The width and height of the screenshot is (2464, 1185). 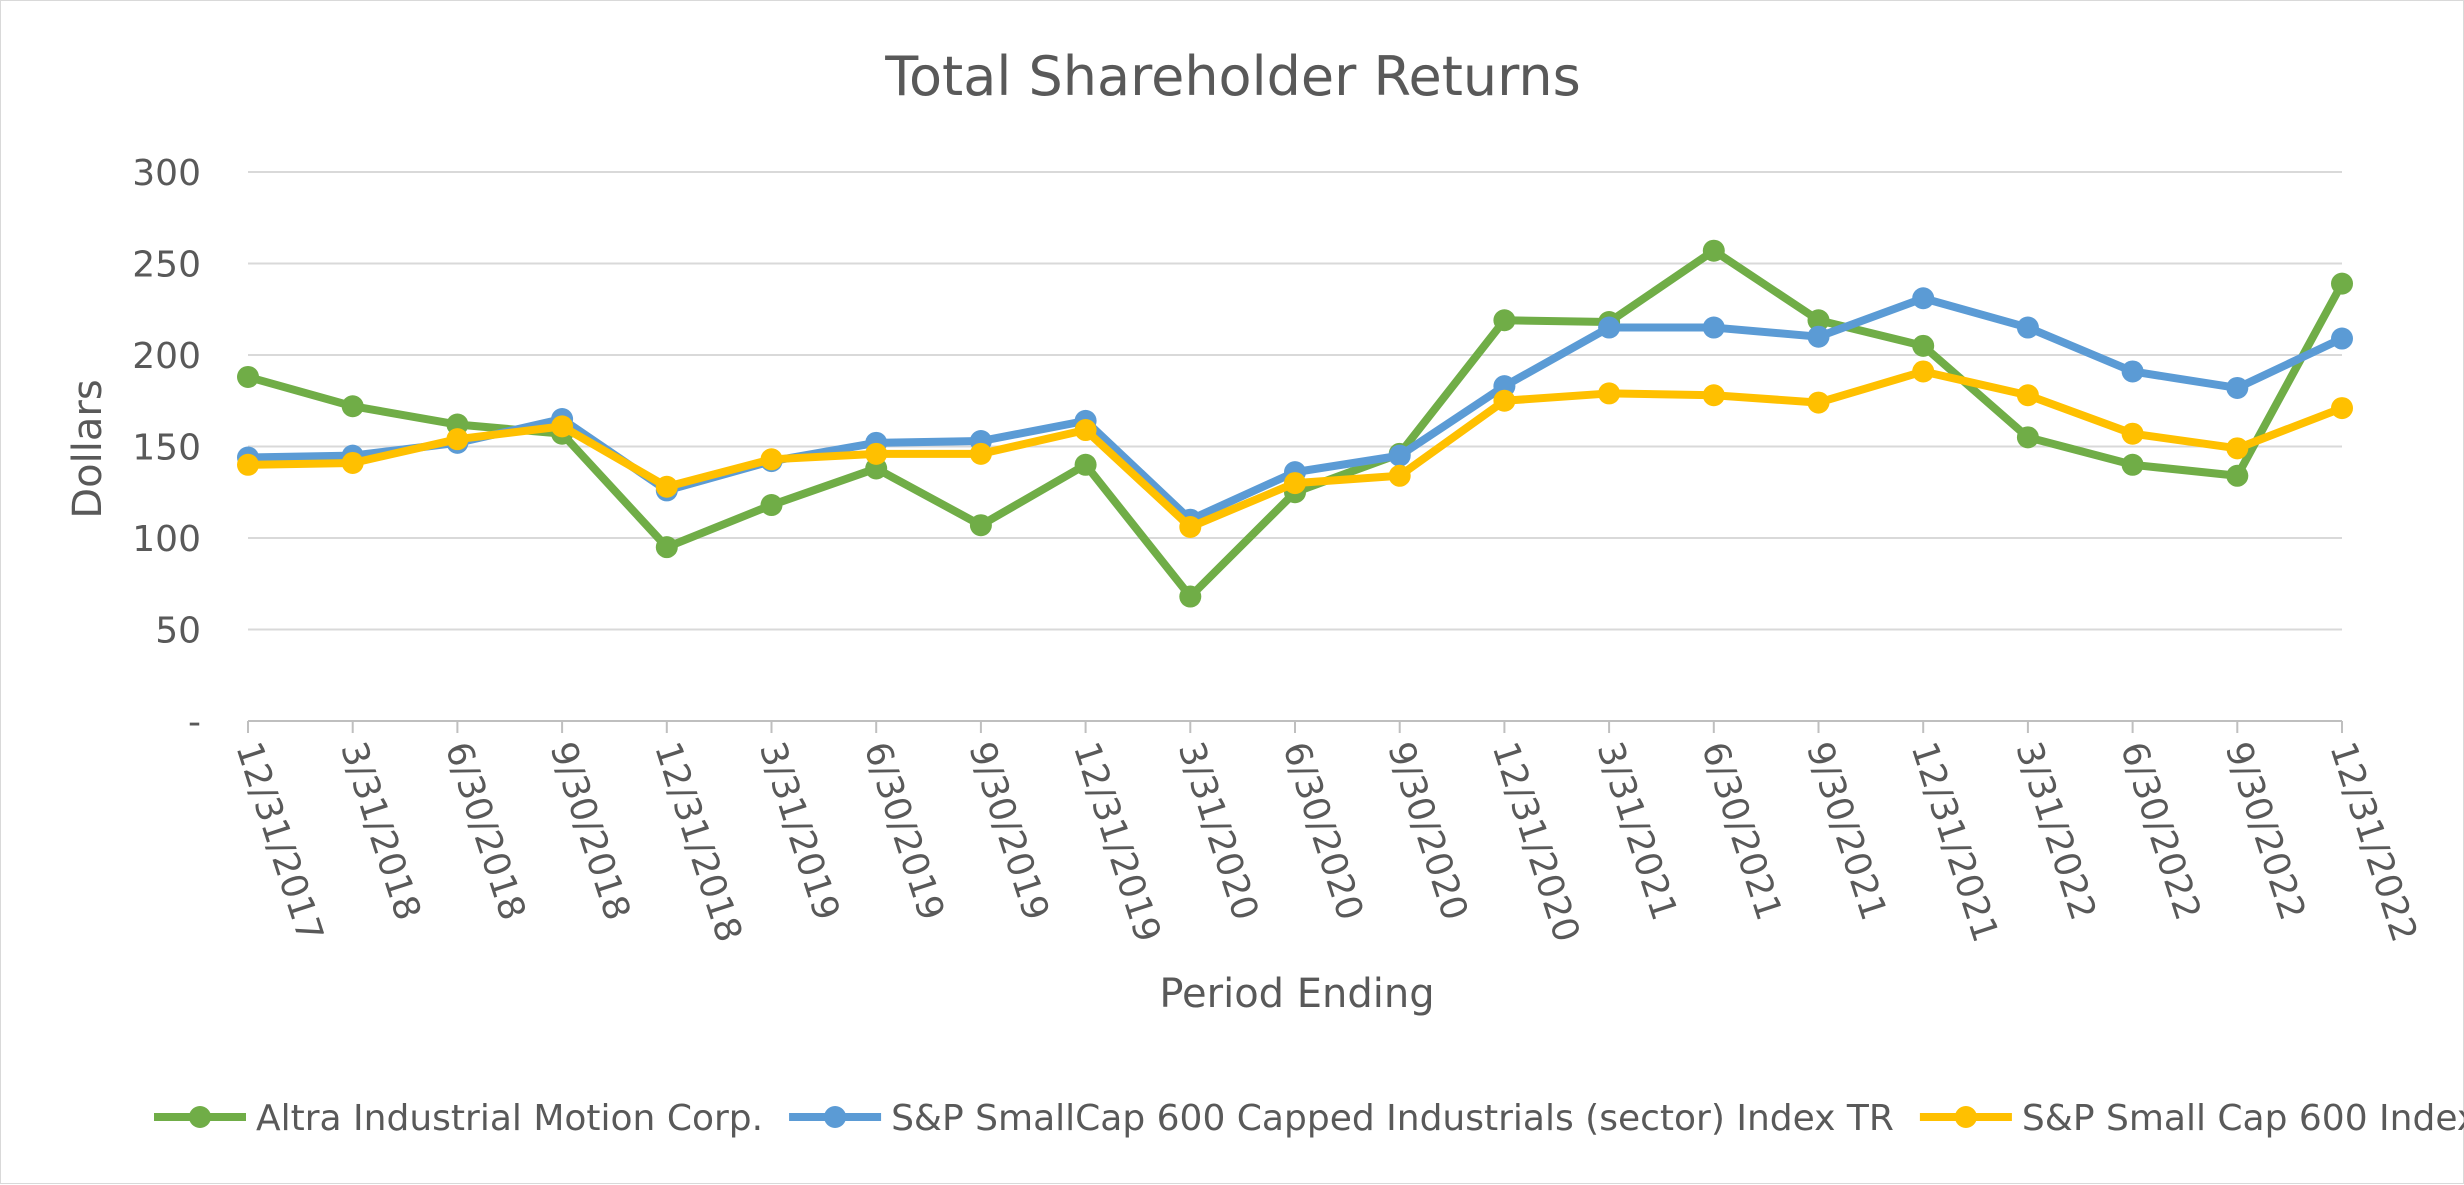 I want to click on x-tick-label: 6/30/2022, so click(x=2160, y=831).